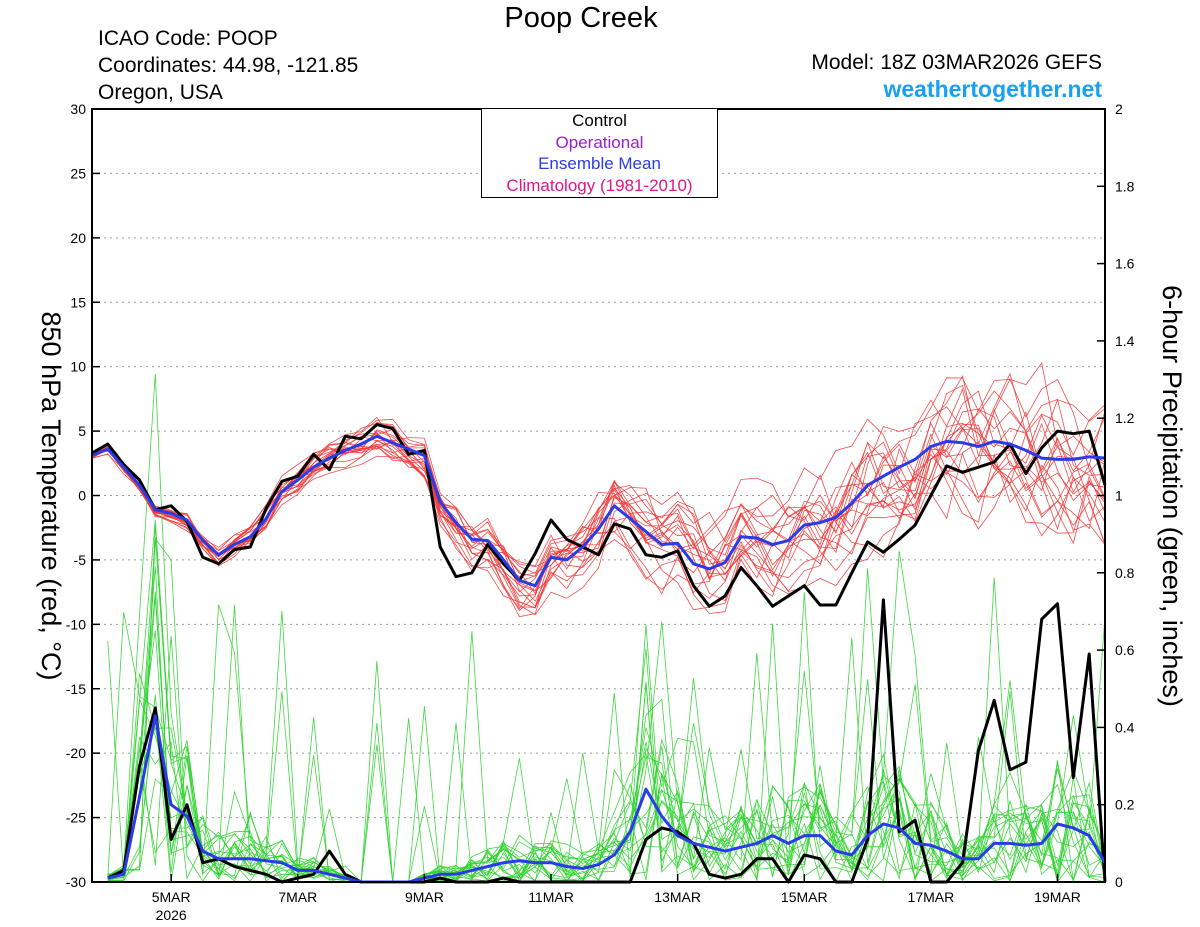 The height and width of the screenshot is (927, 1200). I want to click on left-tick-label: 0, so click(82, 496).